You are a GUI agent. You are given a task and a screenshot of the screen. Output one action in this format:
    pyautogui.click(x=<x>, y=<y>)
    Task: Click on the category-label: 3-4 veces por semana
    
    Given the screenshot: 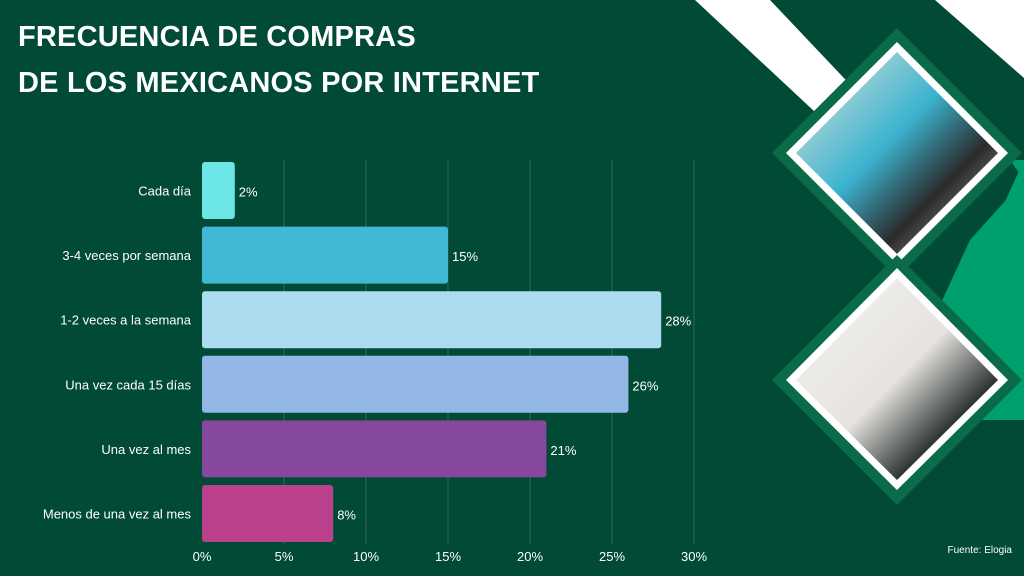 What is the action you would take?
    pyautogui.click(x=126, y=255)
    